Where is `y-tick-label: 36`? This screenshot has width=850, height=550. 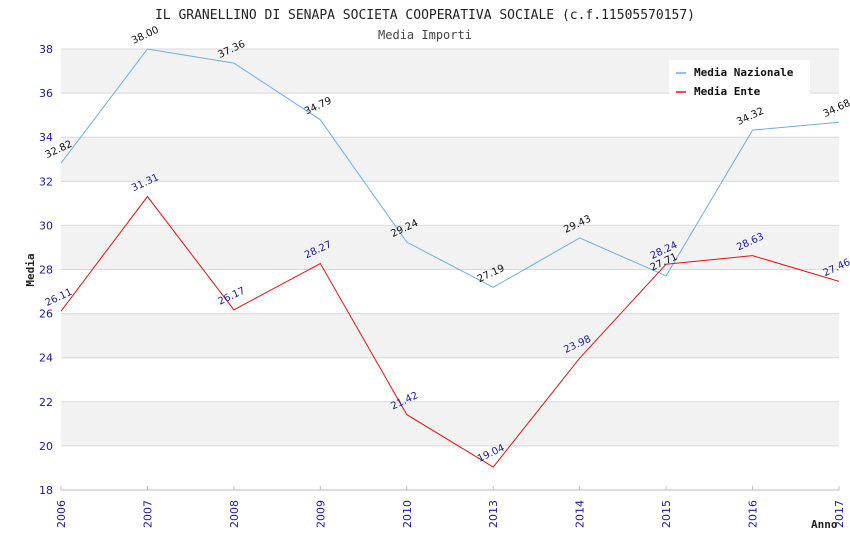 y-tick-label: 36 is located at coordinates (46, 93).